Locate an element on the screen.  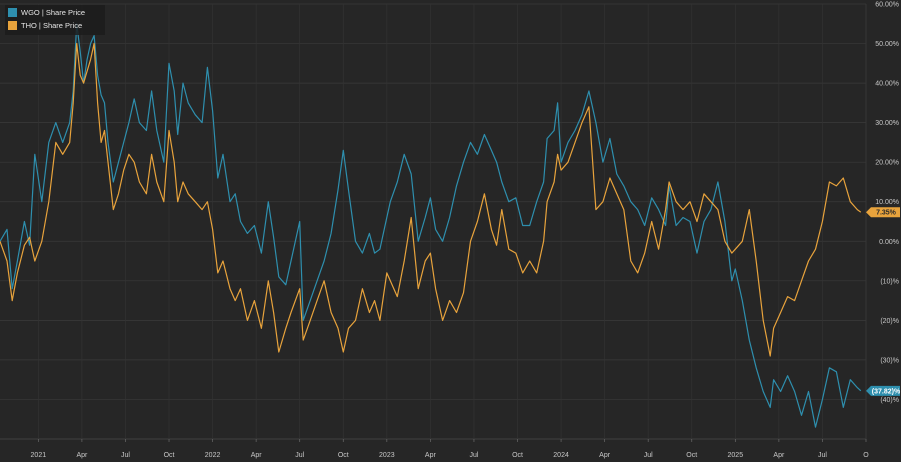
y-tick-label: (30)% is located at coordinates (889, 360).